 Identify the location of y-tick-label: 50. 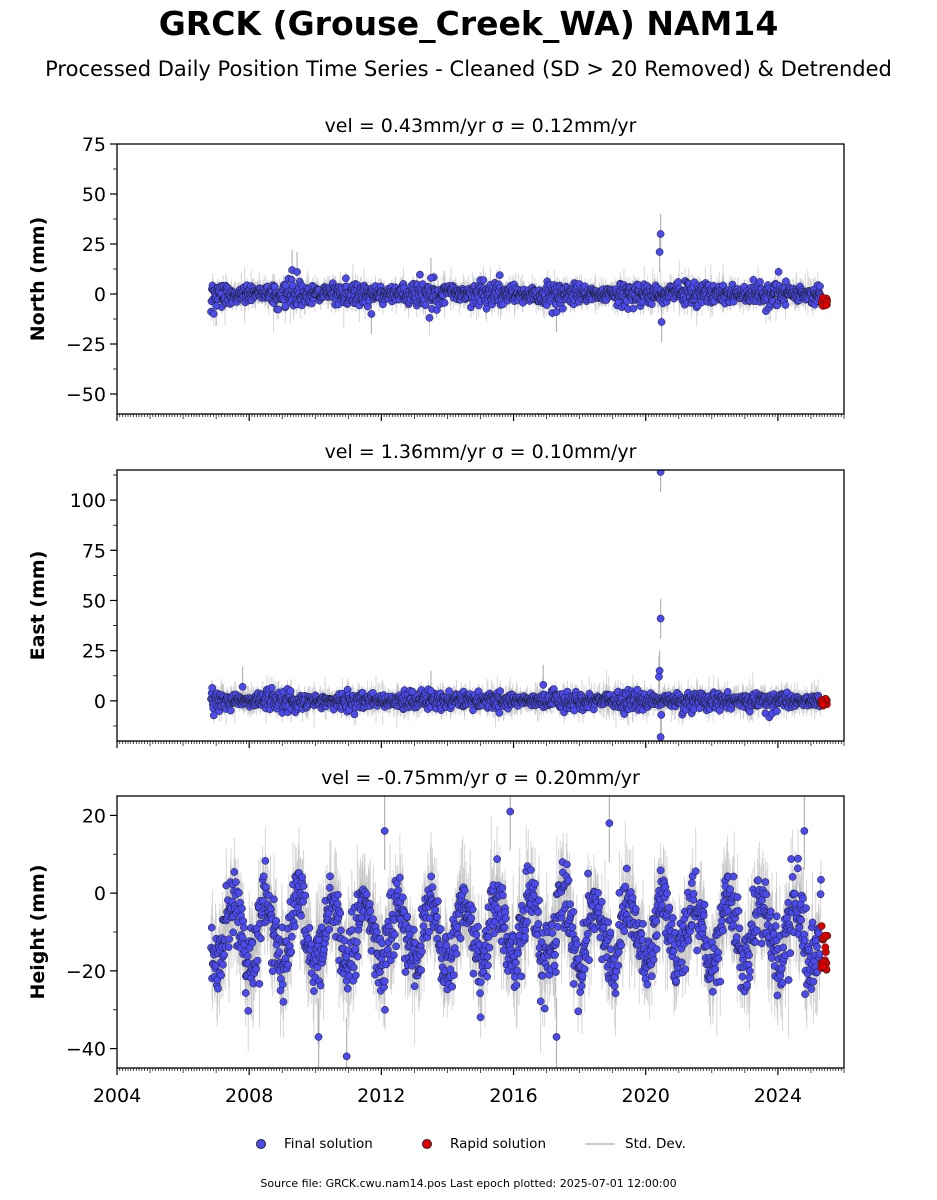
(94, 195).